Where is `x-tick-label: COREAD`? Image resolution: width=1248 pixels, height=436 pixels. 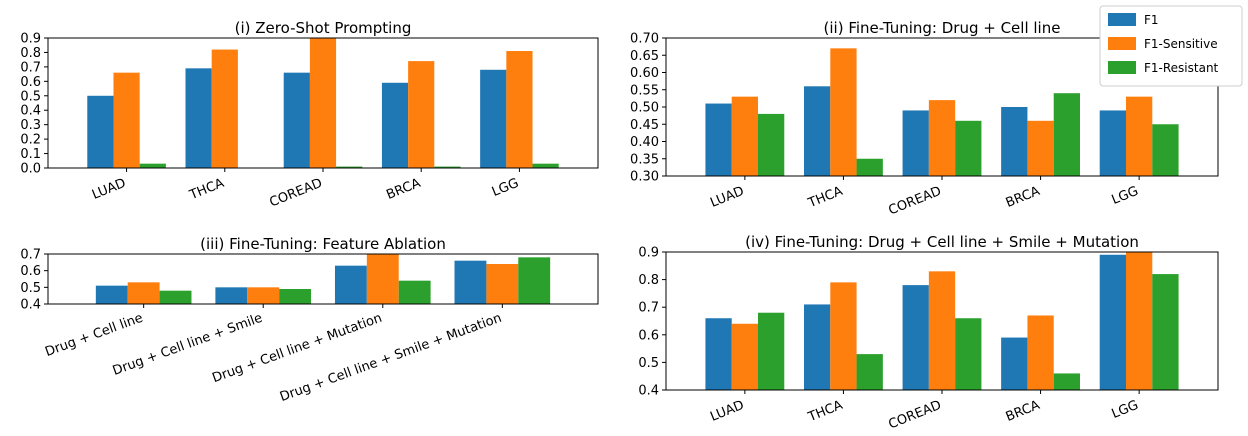 x-tick-label: COREAD is located at coordinates (914, 201).